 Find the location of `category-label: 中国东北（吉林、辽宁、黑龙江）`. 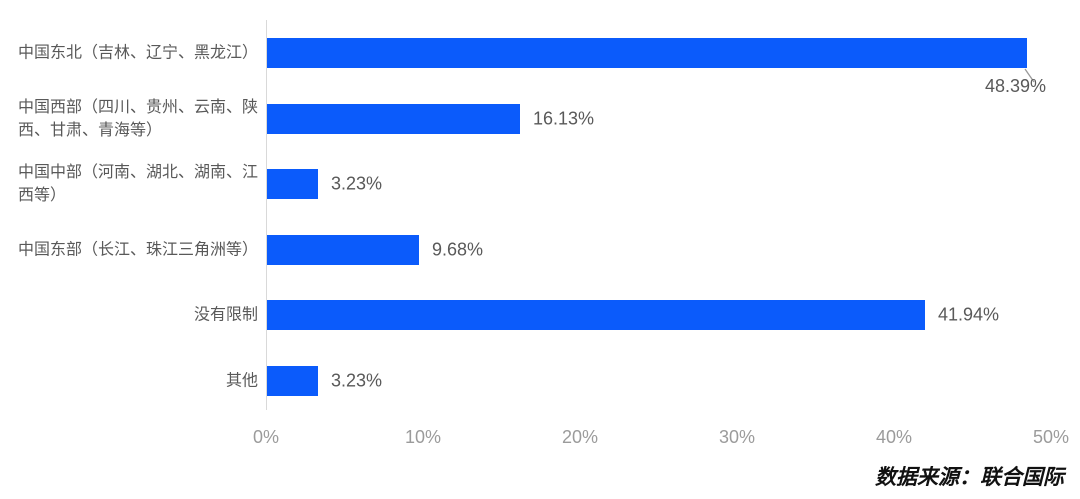

category-label: 中国东北（吉林、辽宁、黑龙江） is located at coordinates (132, 52).